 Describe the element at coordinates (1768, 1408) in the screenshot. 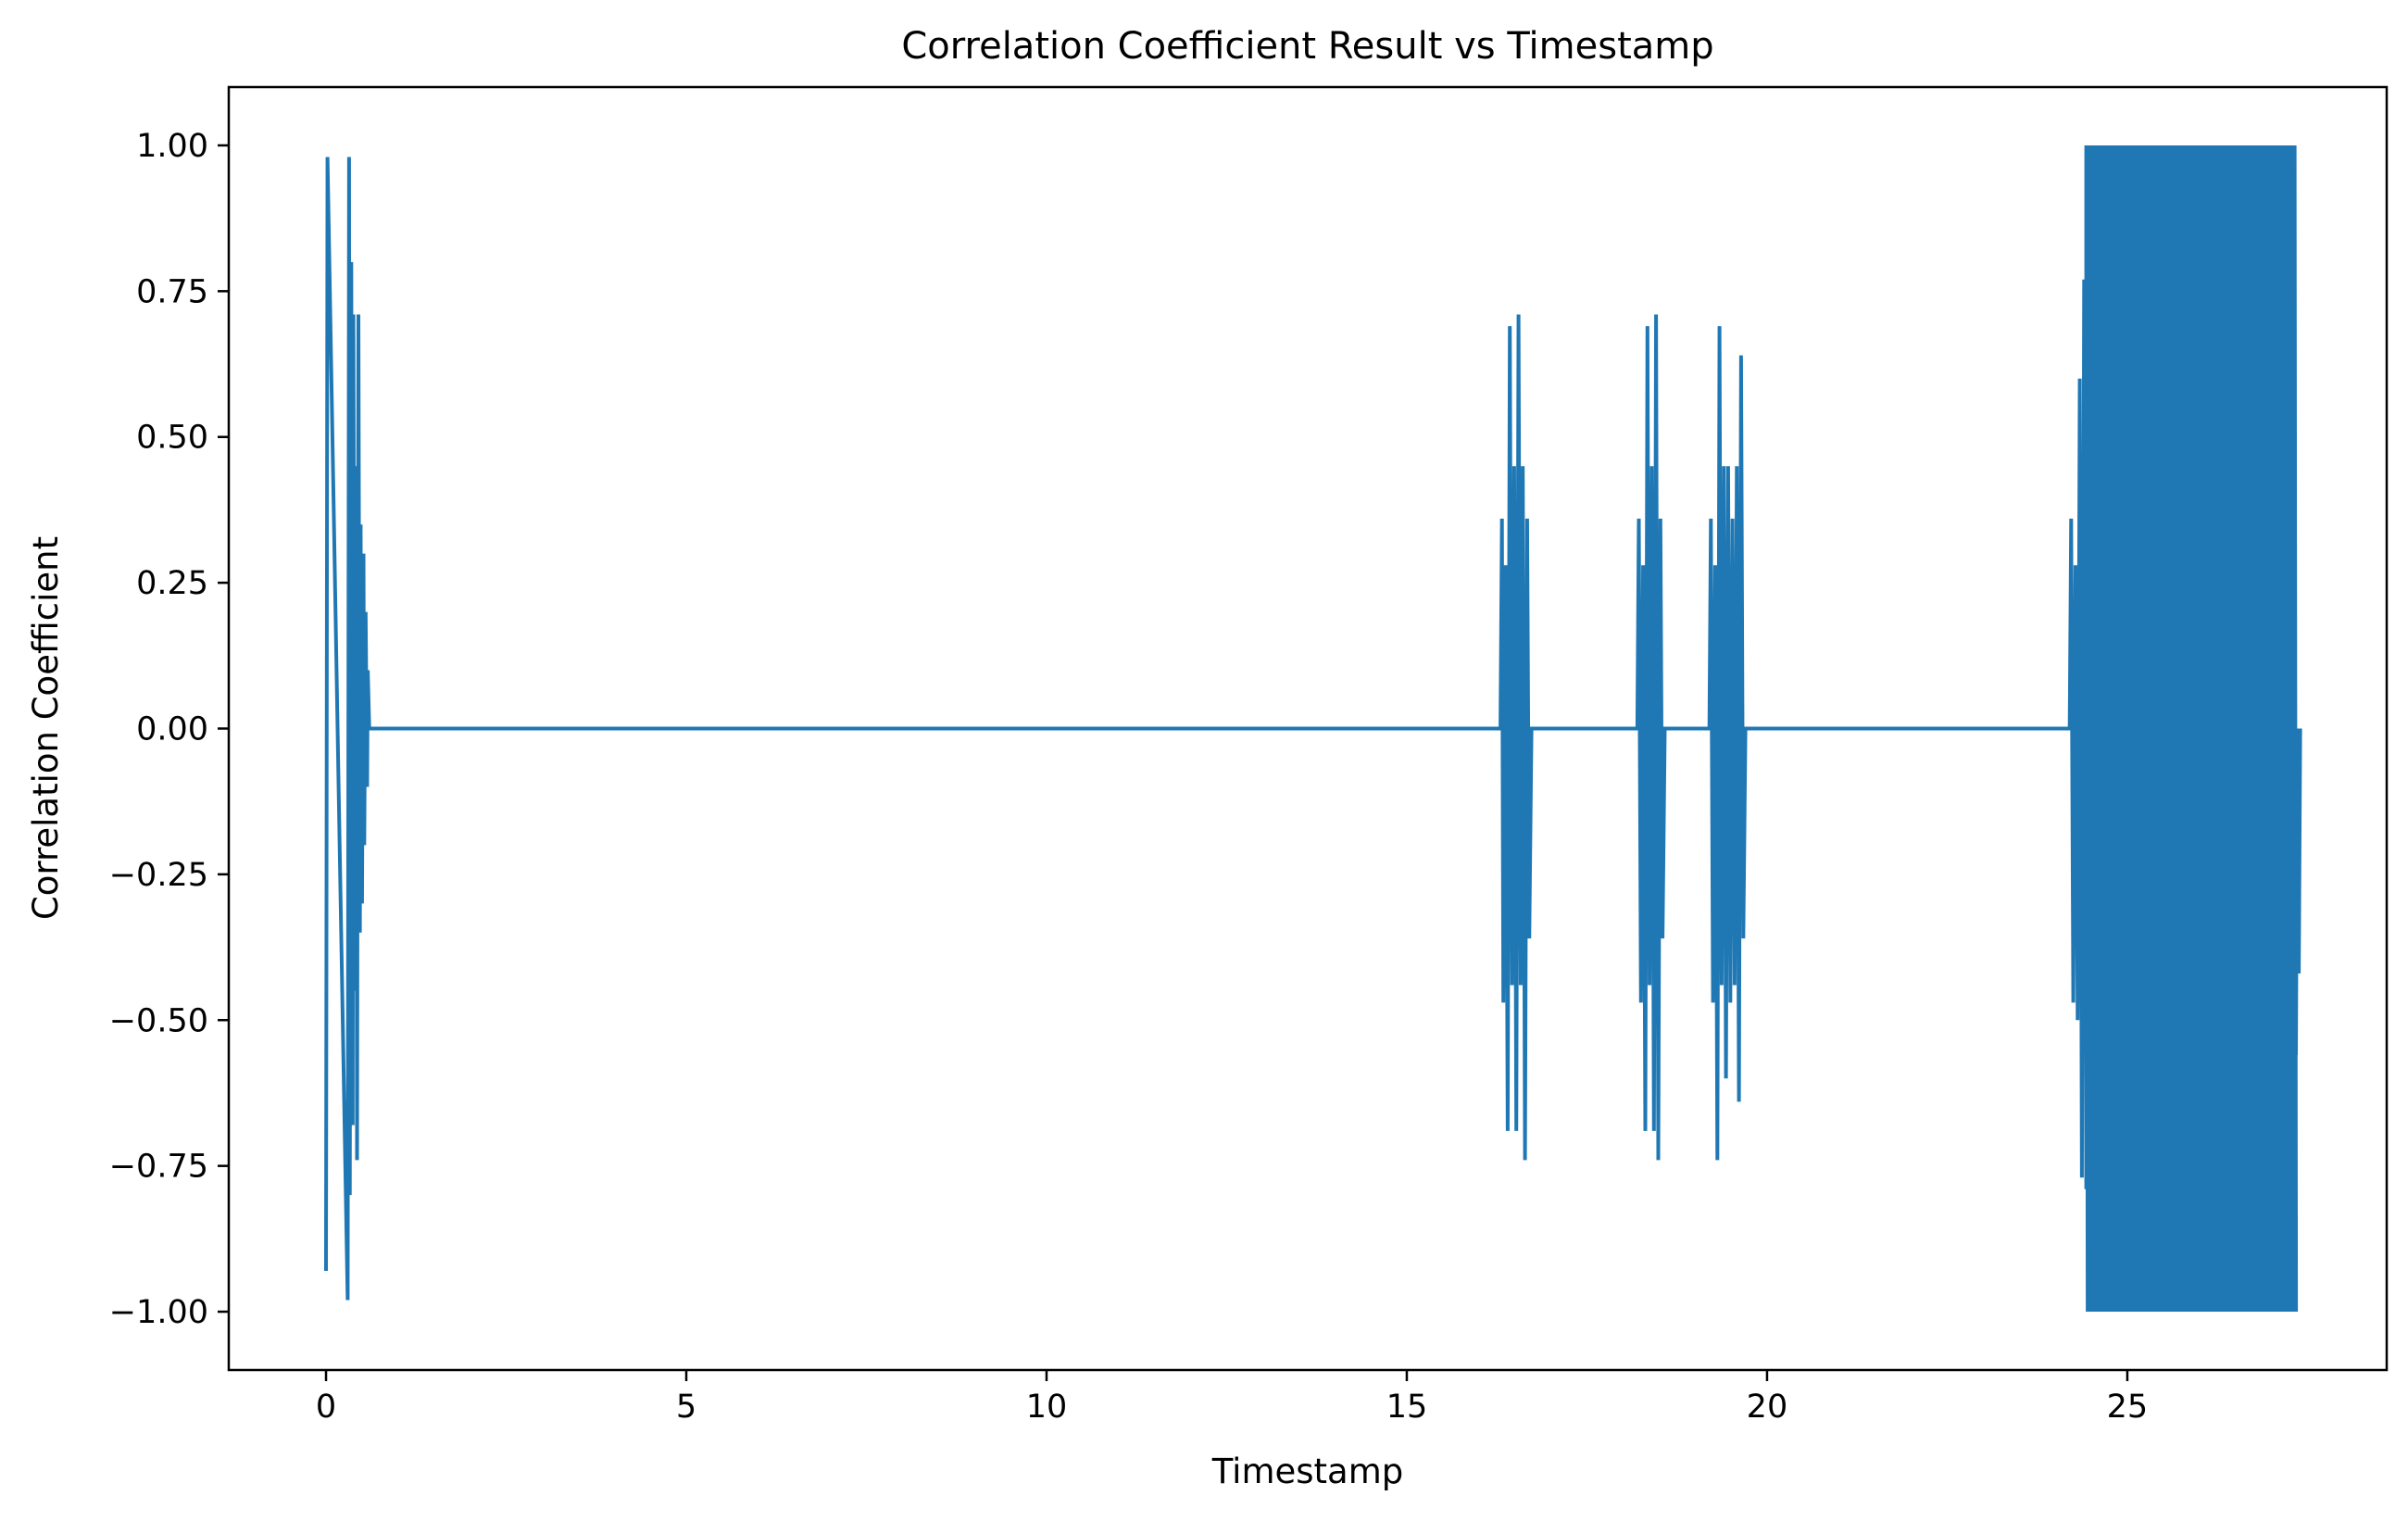

I see `x-tick-label: 20` at that location.